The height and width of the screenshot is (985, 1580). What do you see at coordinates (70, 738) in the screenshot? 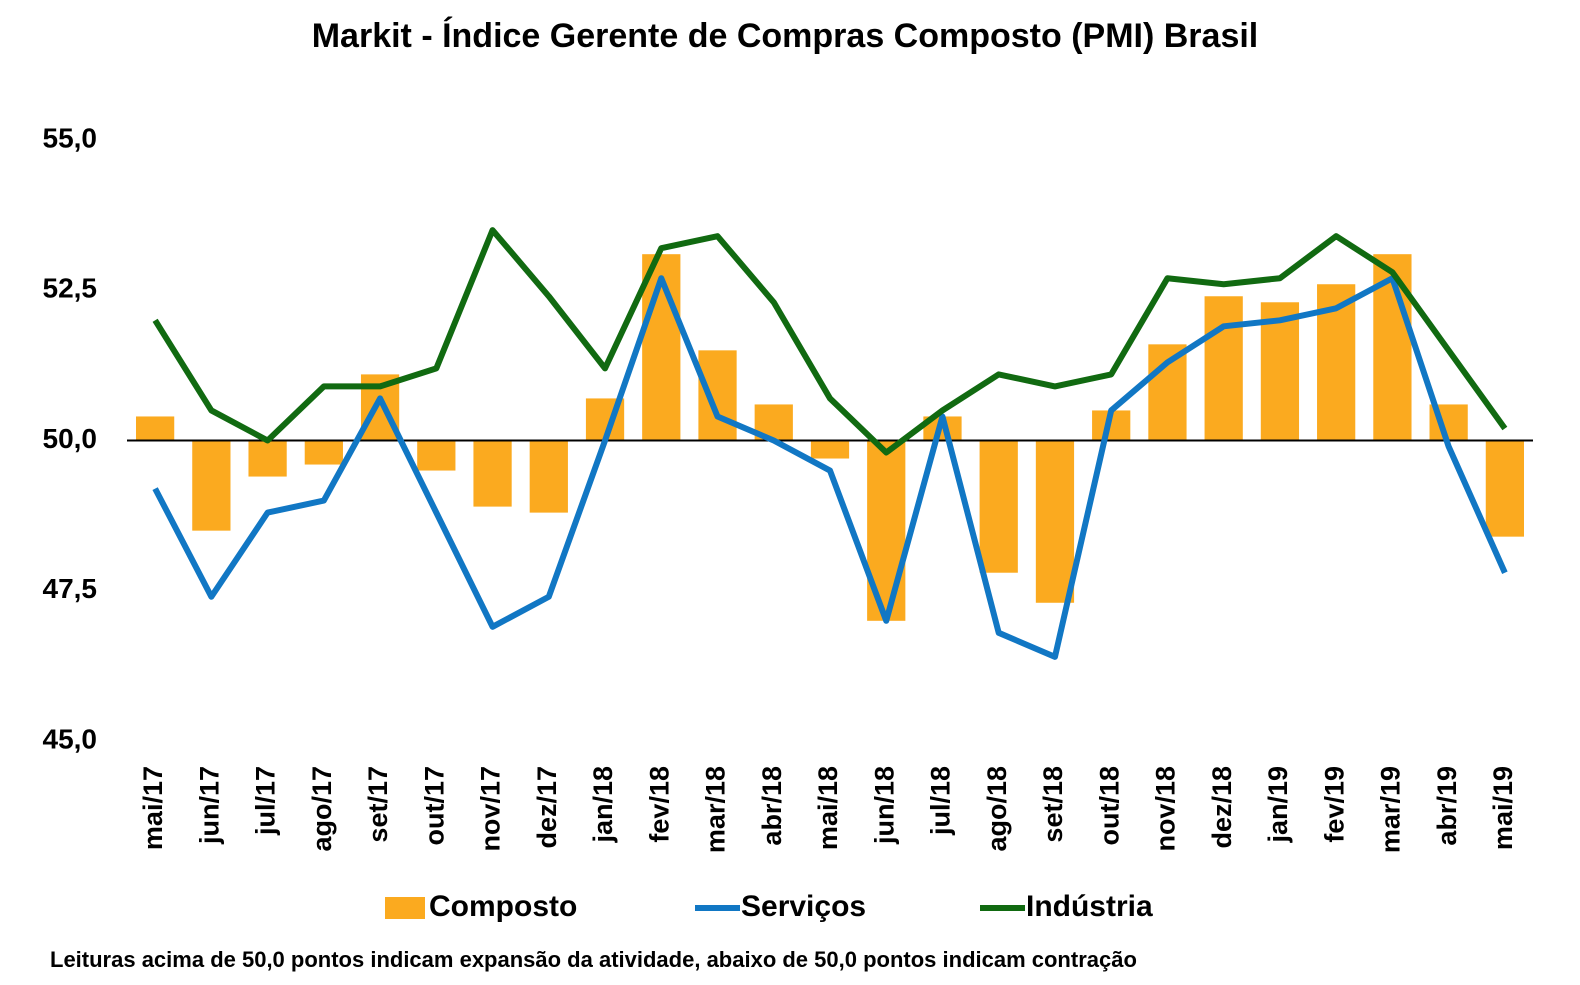
I see `y-tick-label: 45,0` at bounding box center [70, 738].